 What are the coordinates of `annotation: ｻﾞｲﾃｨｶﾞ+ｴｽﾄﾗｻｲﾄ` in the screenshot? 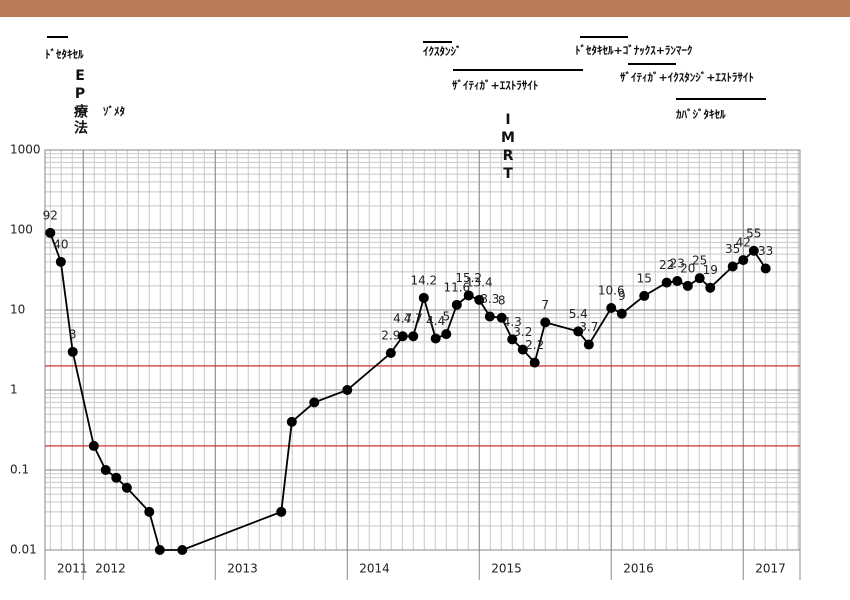 It's located at (495, 85).